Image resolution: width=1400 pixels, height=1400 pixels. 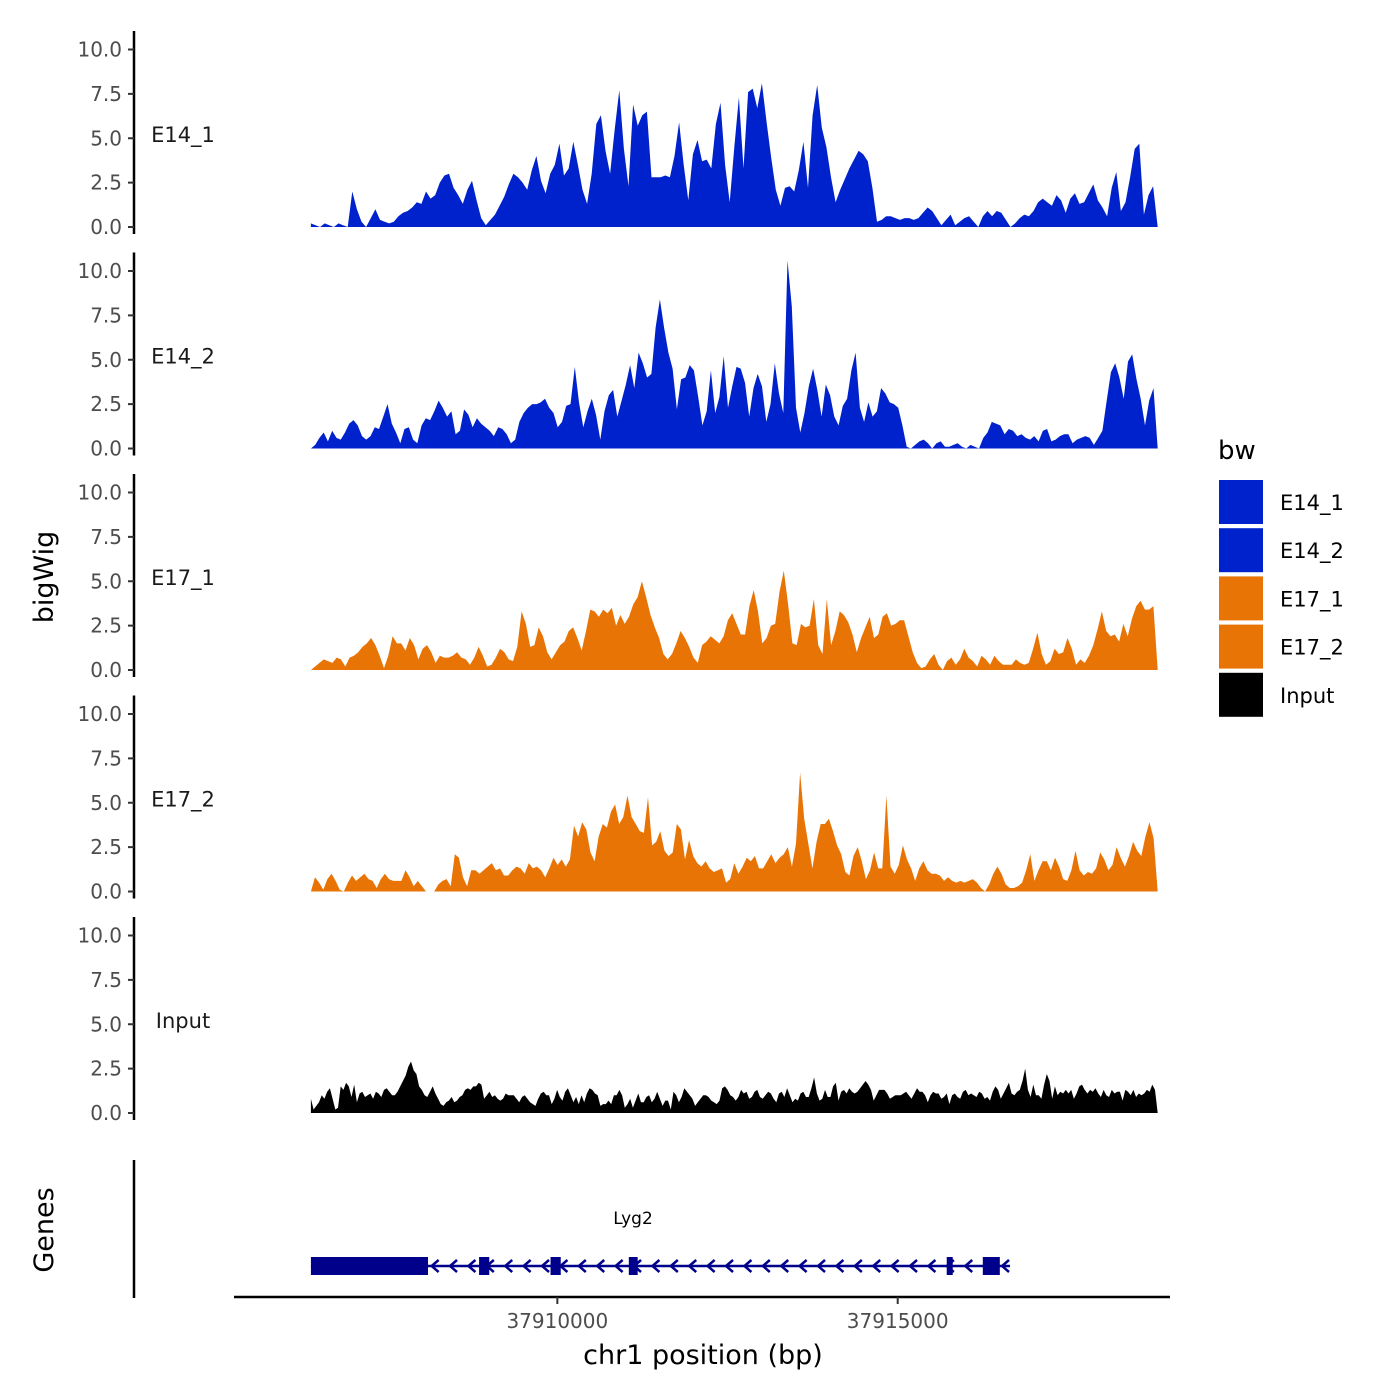 What do you see at coordinates (1312, 648) in the screenshot?
I see `legend-label-e17_2: E17_2` at bounding box center [1312, 648].